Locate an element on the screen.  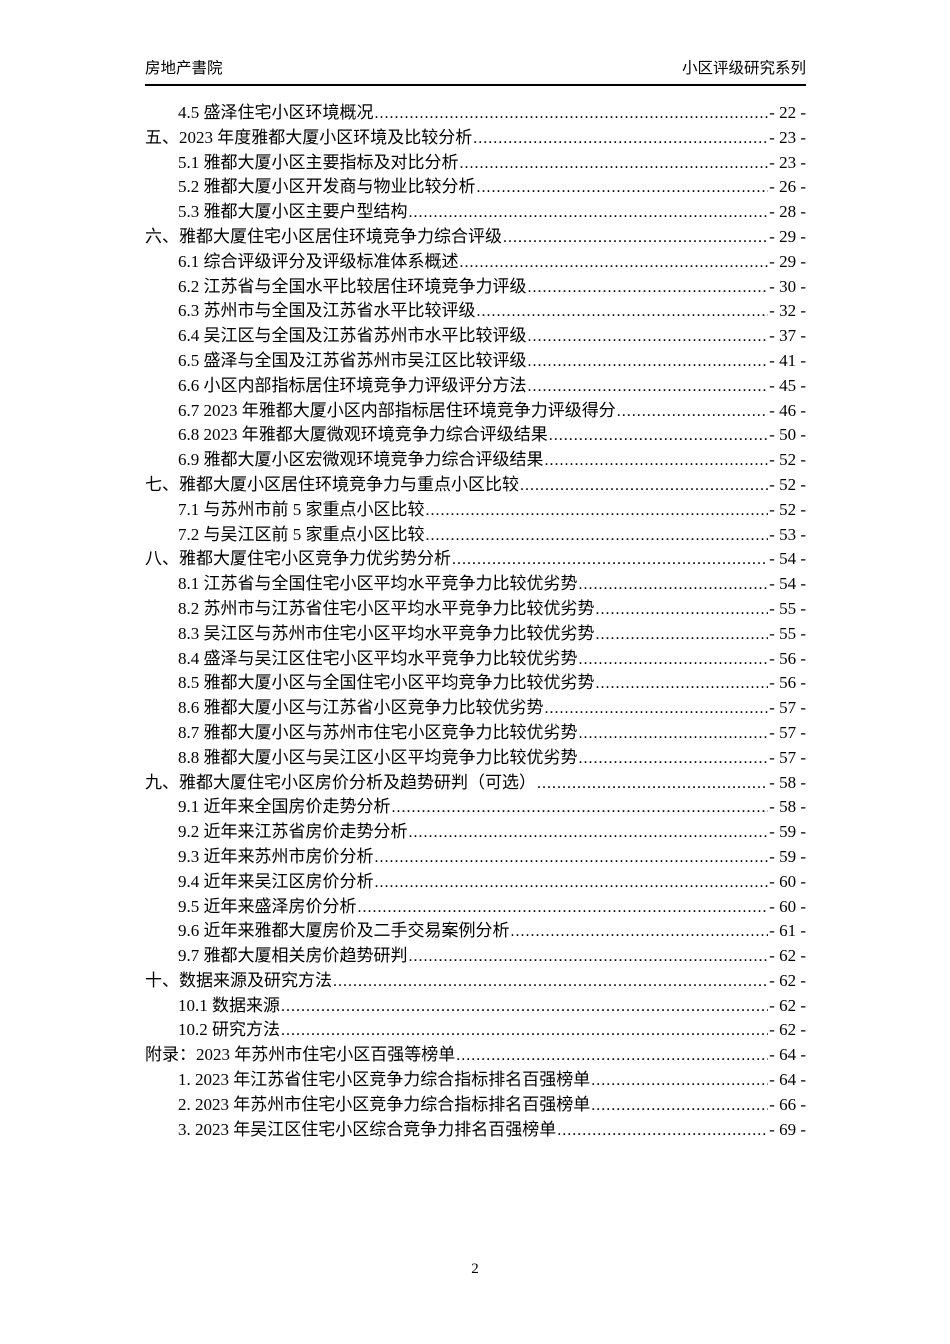
toc-entry: 6.6 小区内部指标居住环境竞争力评级评分方法 - 45 - is located at coordinates (475, 386).